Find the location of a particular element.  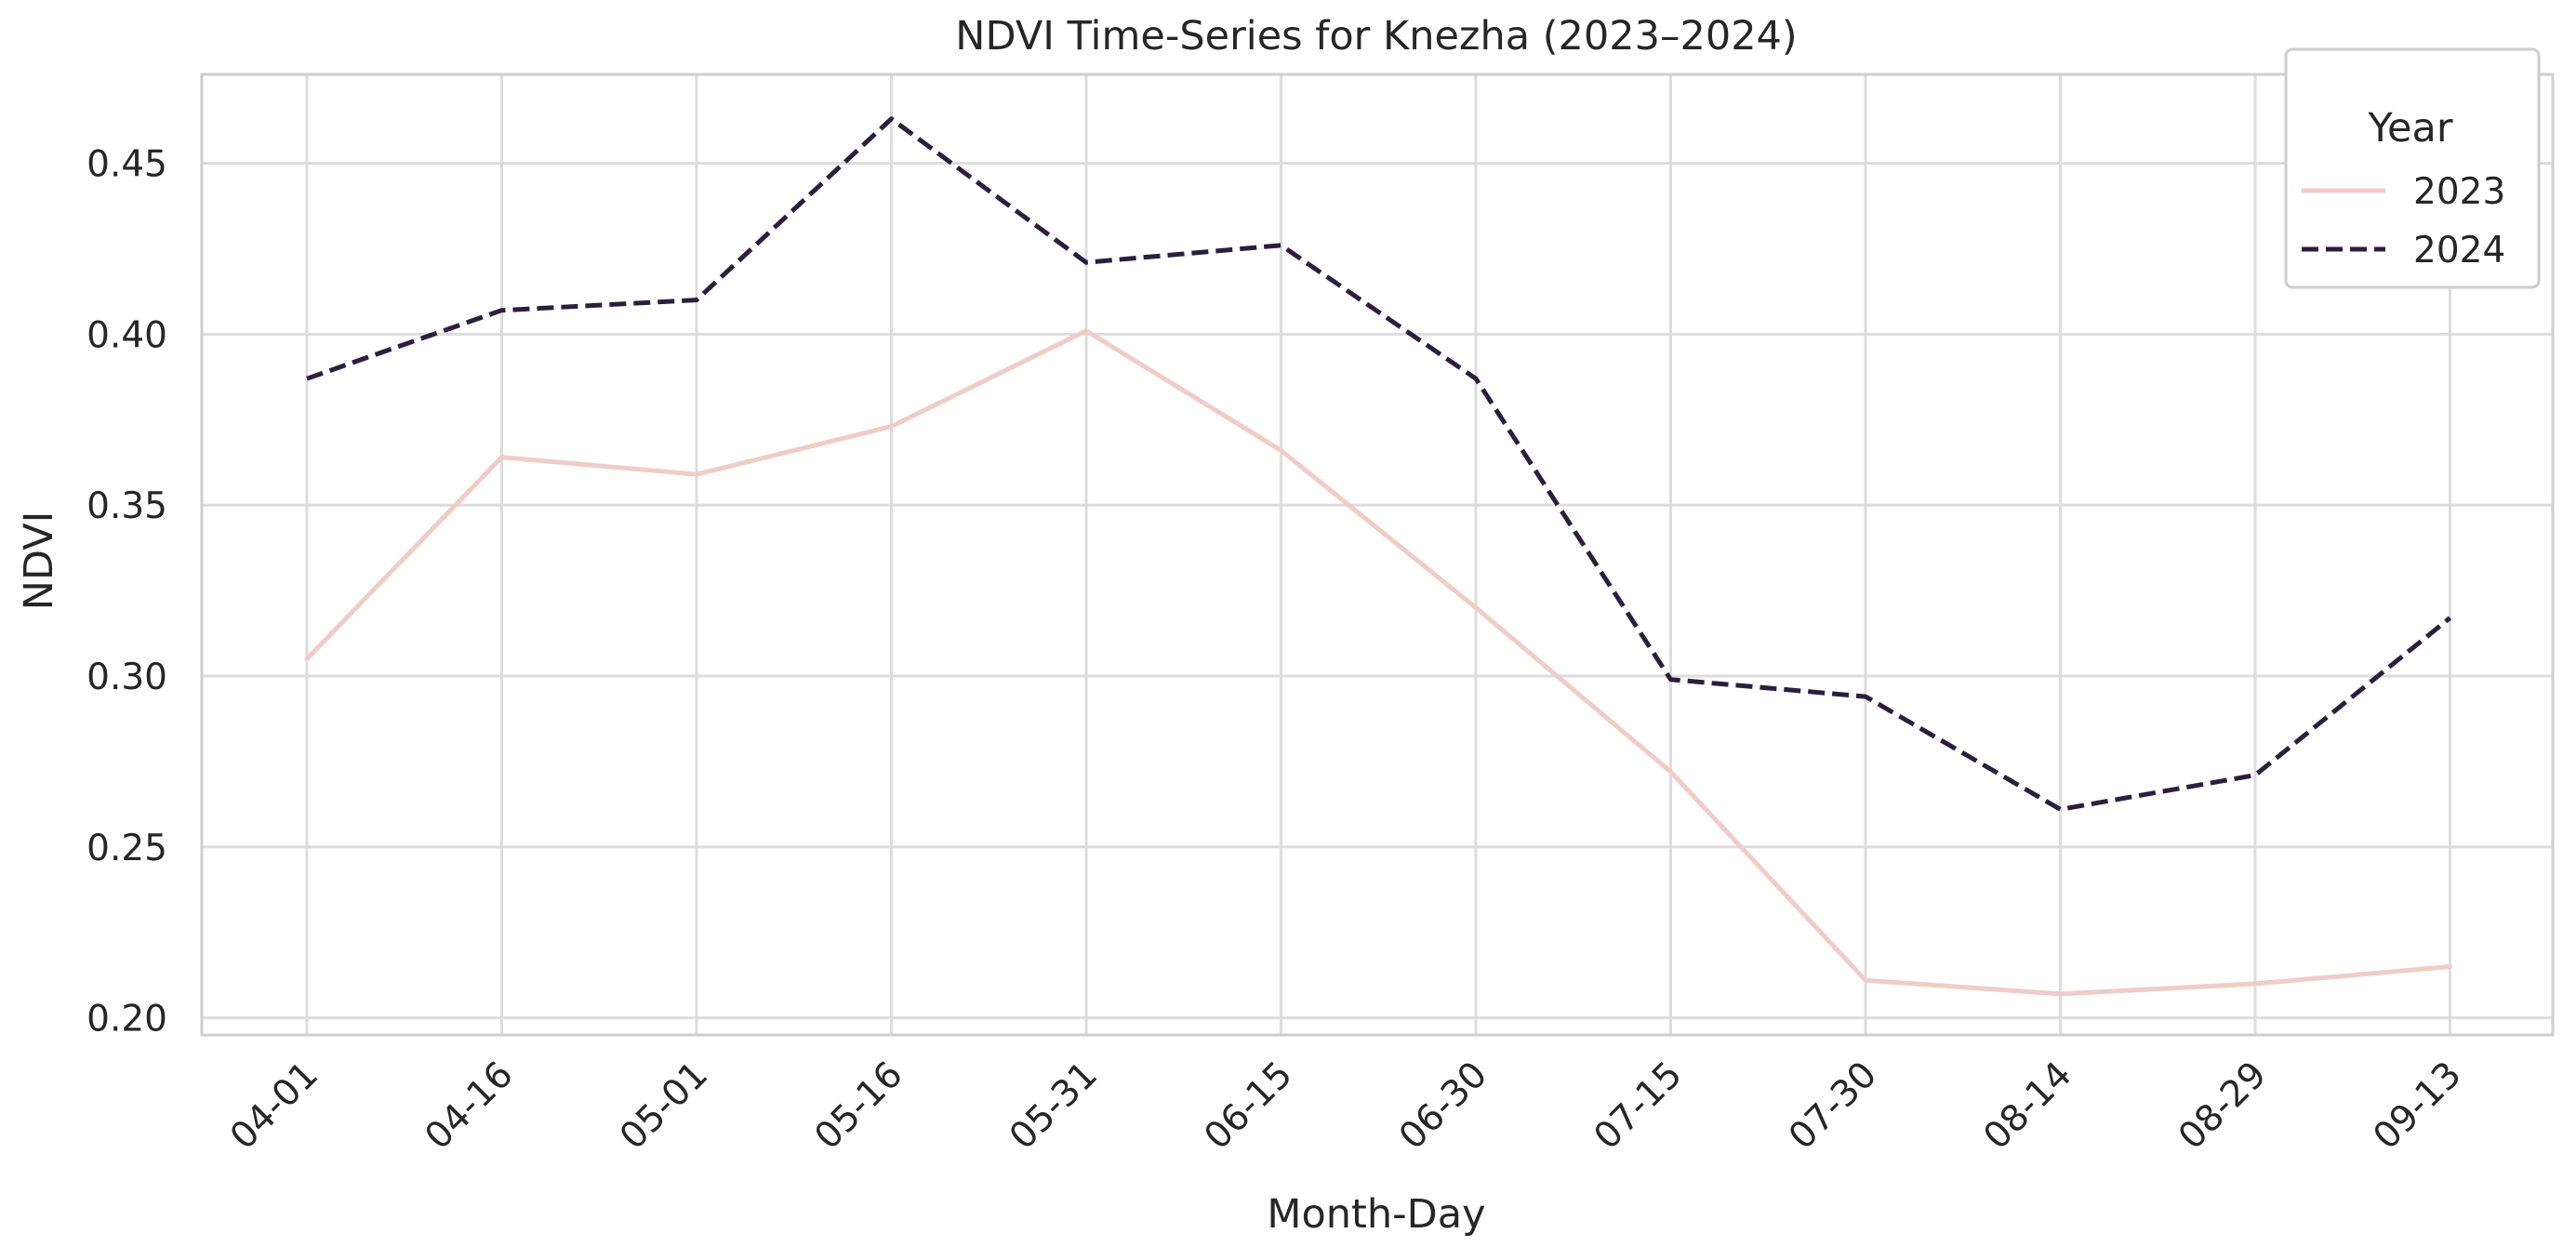

y-tick-label: 0.20 is located at coordinates (126, 1020).